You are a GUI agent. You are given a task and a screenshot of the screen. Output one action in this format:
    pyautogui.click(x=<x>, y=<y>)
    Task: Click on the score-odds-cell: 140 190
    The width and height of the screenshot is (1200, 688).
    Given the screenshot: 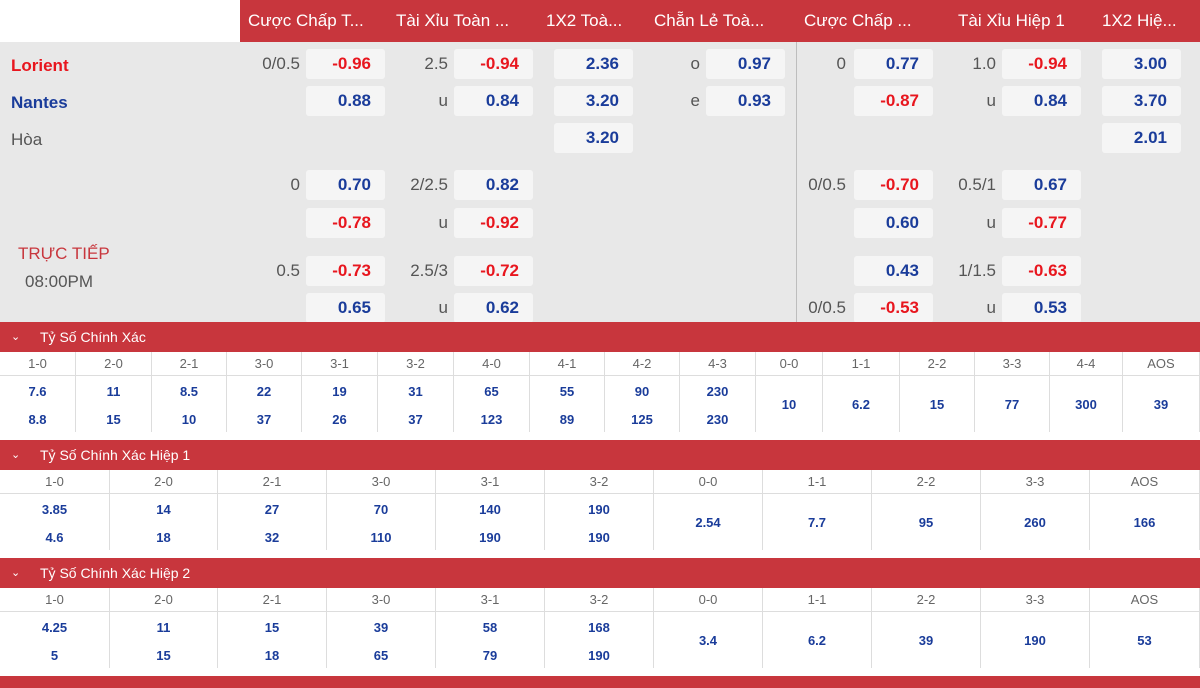 What is the action you would take?
    pyautogui.click(x=490, y=522)
    